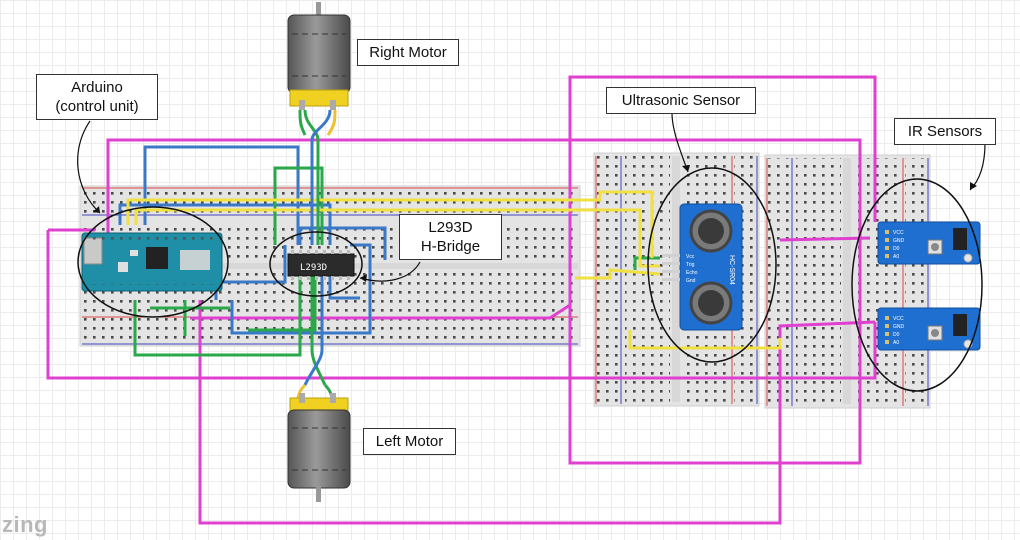 Image resolution: width=1020 pixels, height=540 pixels. I want to click on ir-arrow, so click(977, 166).